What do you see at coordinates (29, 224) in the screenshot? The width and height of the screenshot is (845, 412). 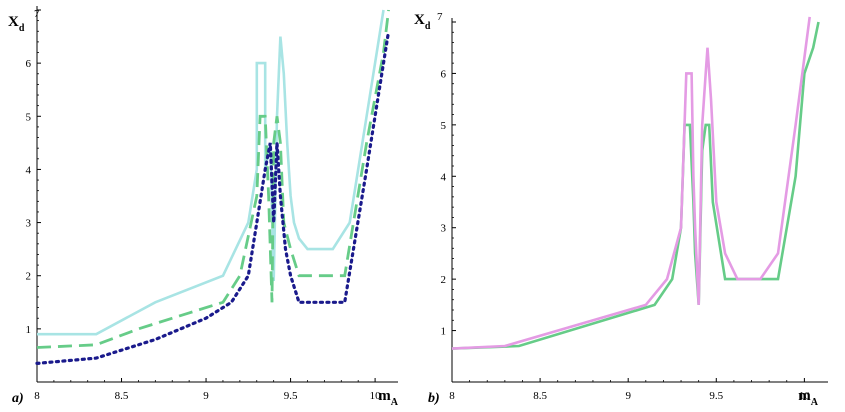 I see `chart-a-y-tick-label: 3` at bounding box center [29, 224].